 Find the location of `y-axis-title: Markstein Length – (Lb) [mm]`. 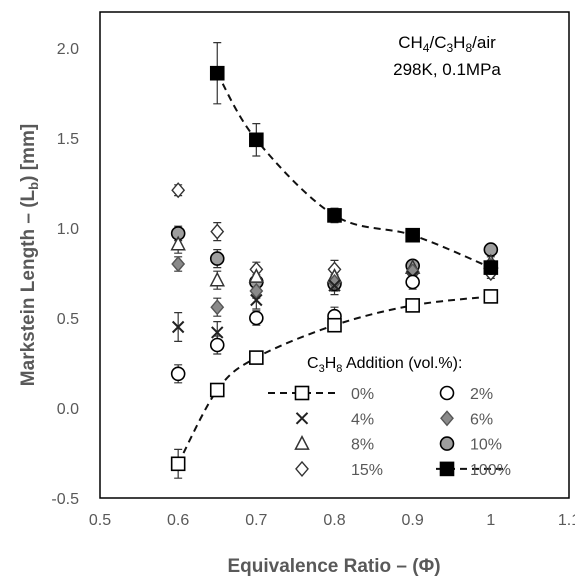

y-axis-title: Markstein Length – (Lb) [mm] is located at coordinates (29, 255).